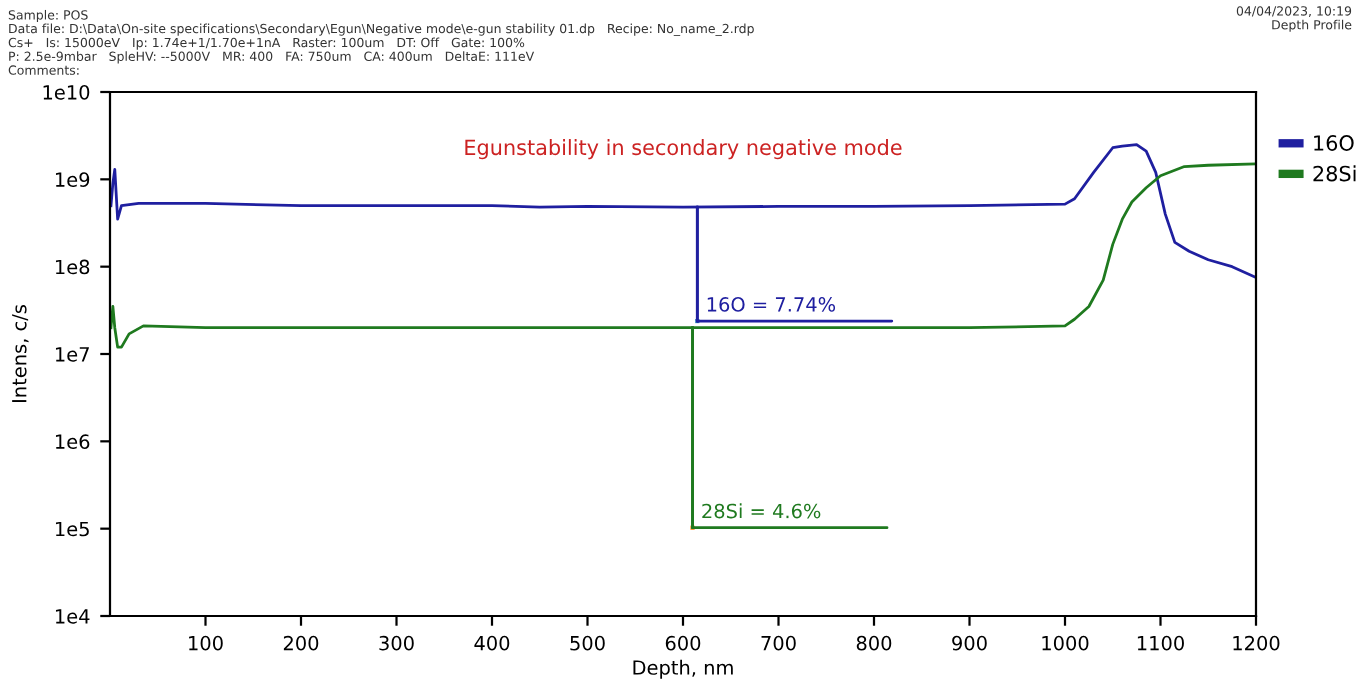 Image resolution: width=1360 pixels, height=696 pixels. What do you see at coordinates (761, 511) in the screenshot?
I see `annotation: 28Si = 4.6%` at bounding box center [761, 511].